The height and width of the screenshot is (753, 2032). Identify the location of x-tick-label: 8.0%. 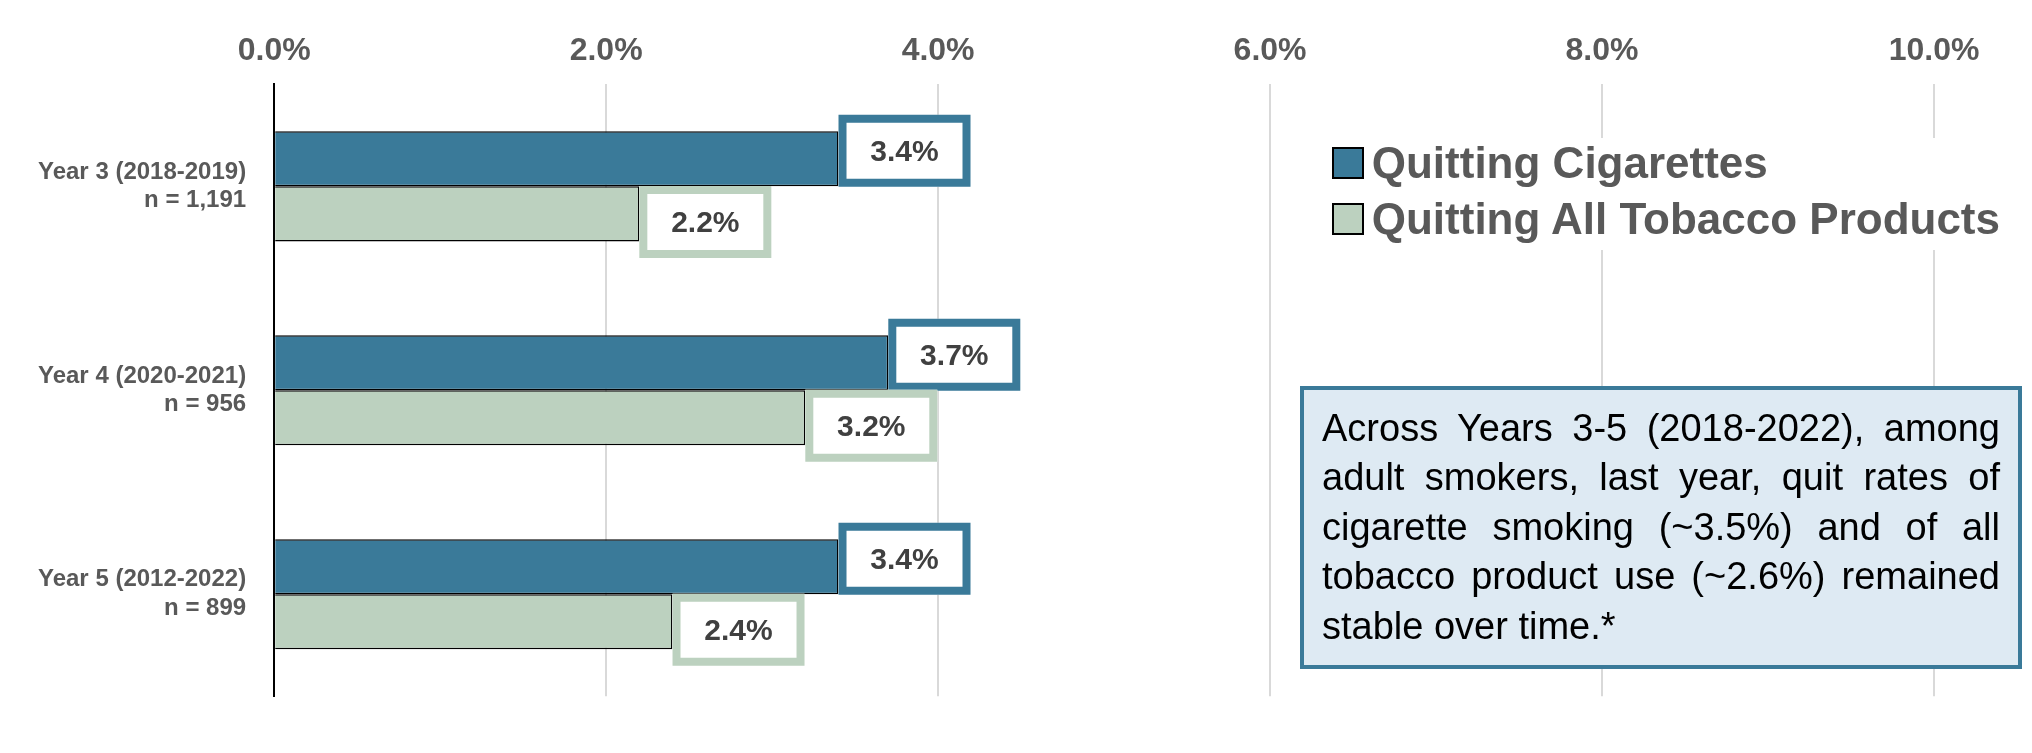
(1602, 49).